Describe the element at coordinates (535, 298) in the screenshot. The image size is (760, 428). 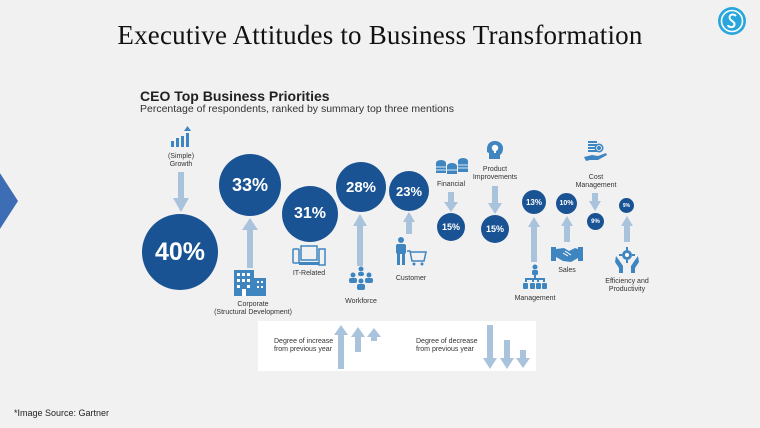
I see `label-management: Management` at that location.